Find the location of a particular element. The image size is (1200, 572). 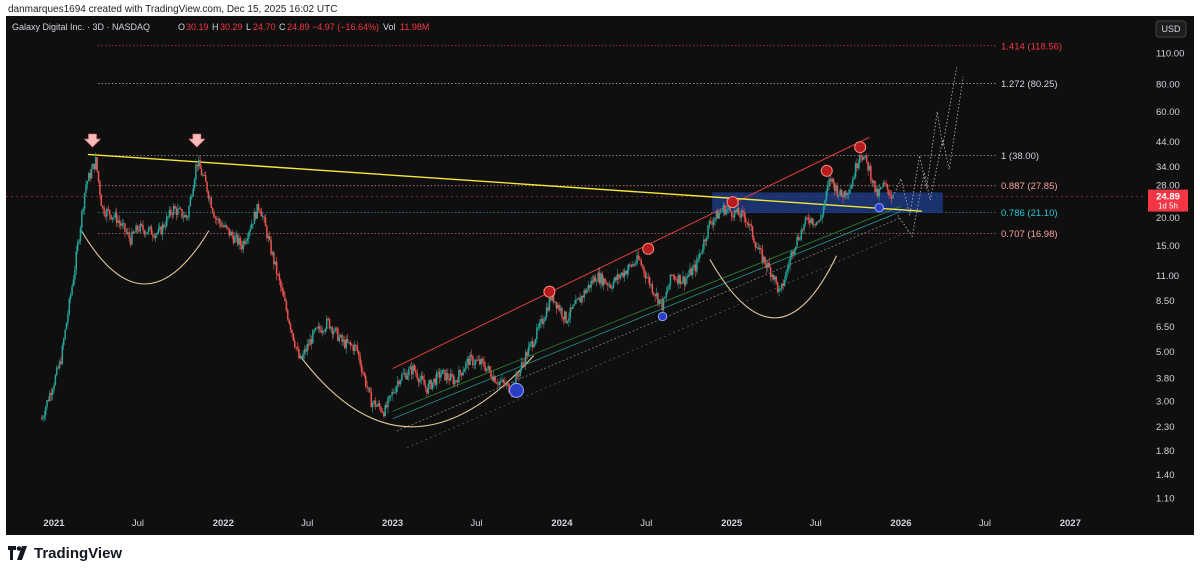

price-tick-label: 3.80 is located at coordinates (1165, 379).